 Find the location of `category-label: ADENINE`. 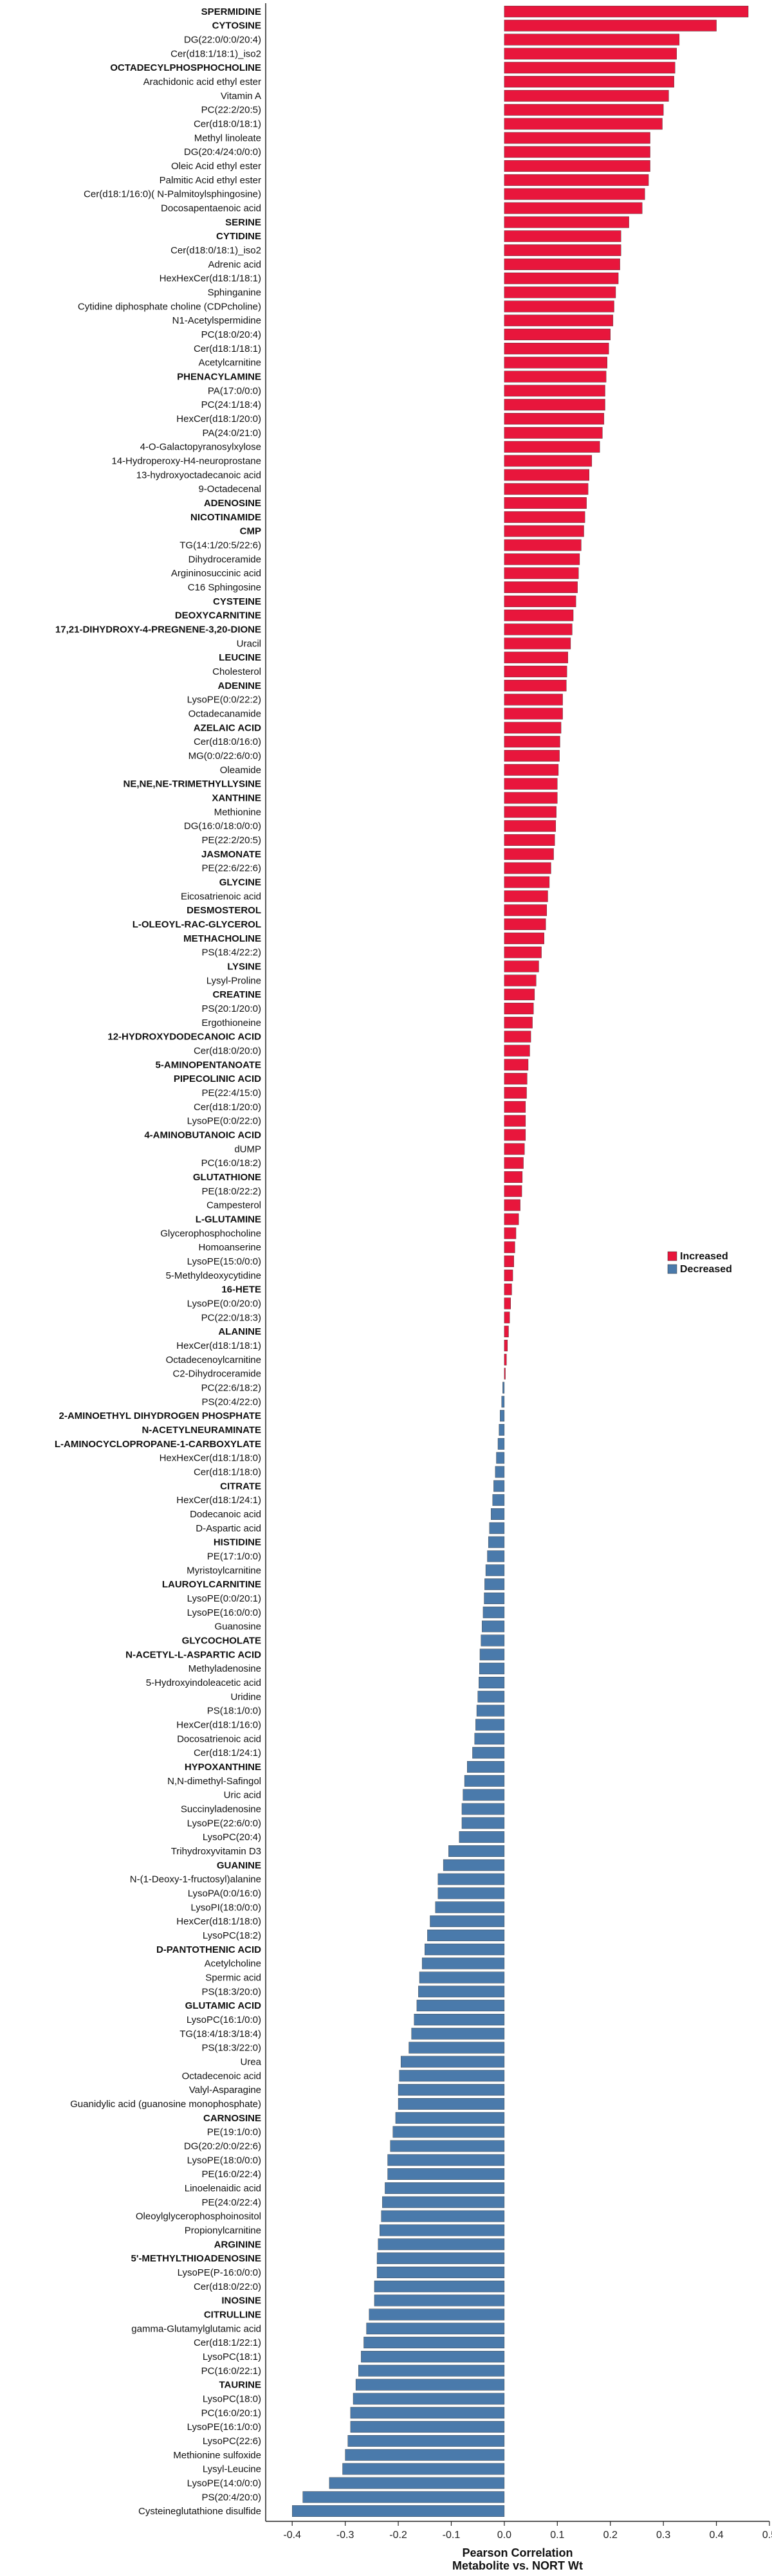

category-label: ADENINE is located at coordinates (239, 686).